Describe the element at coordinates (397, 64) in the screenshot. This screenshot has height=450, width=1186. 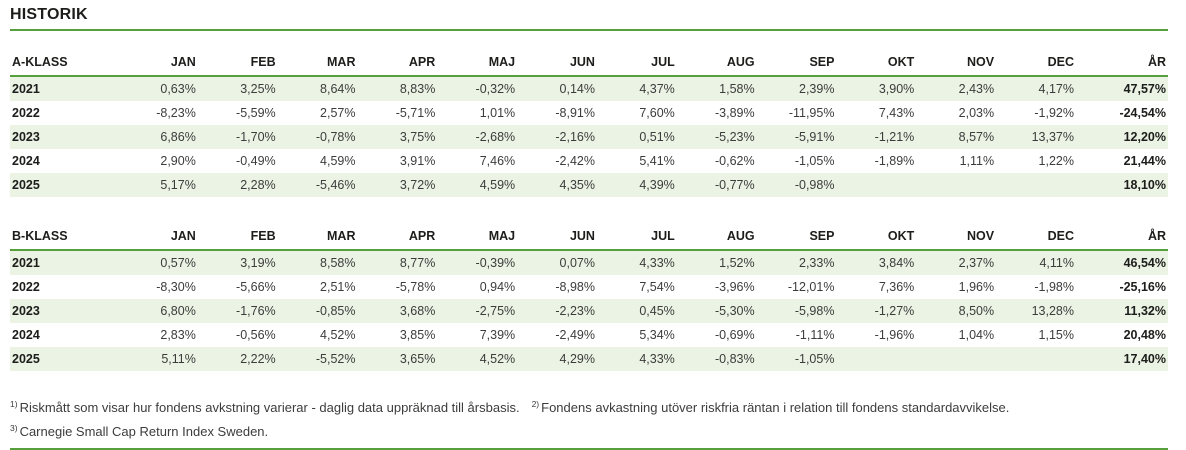
I see `column-header-apr: APR` at that location.